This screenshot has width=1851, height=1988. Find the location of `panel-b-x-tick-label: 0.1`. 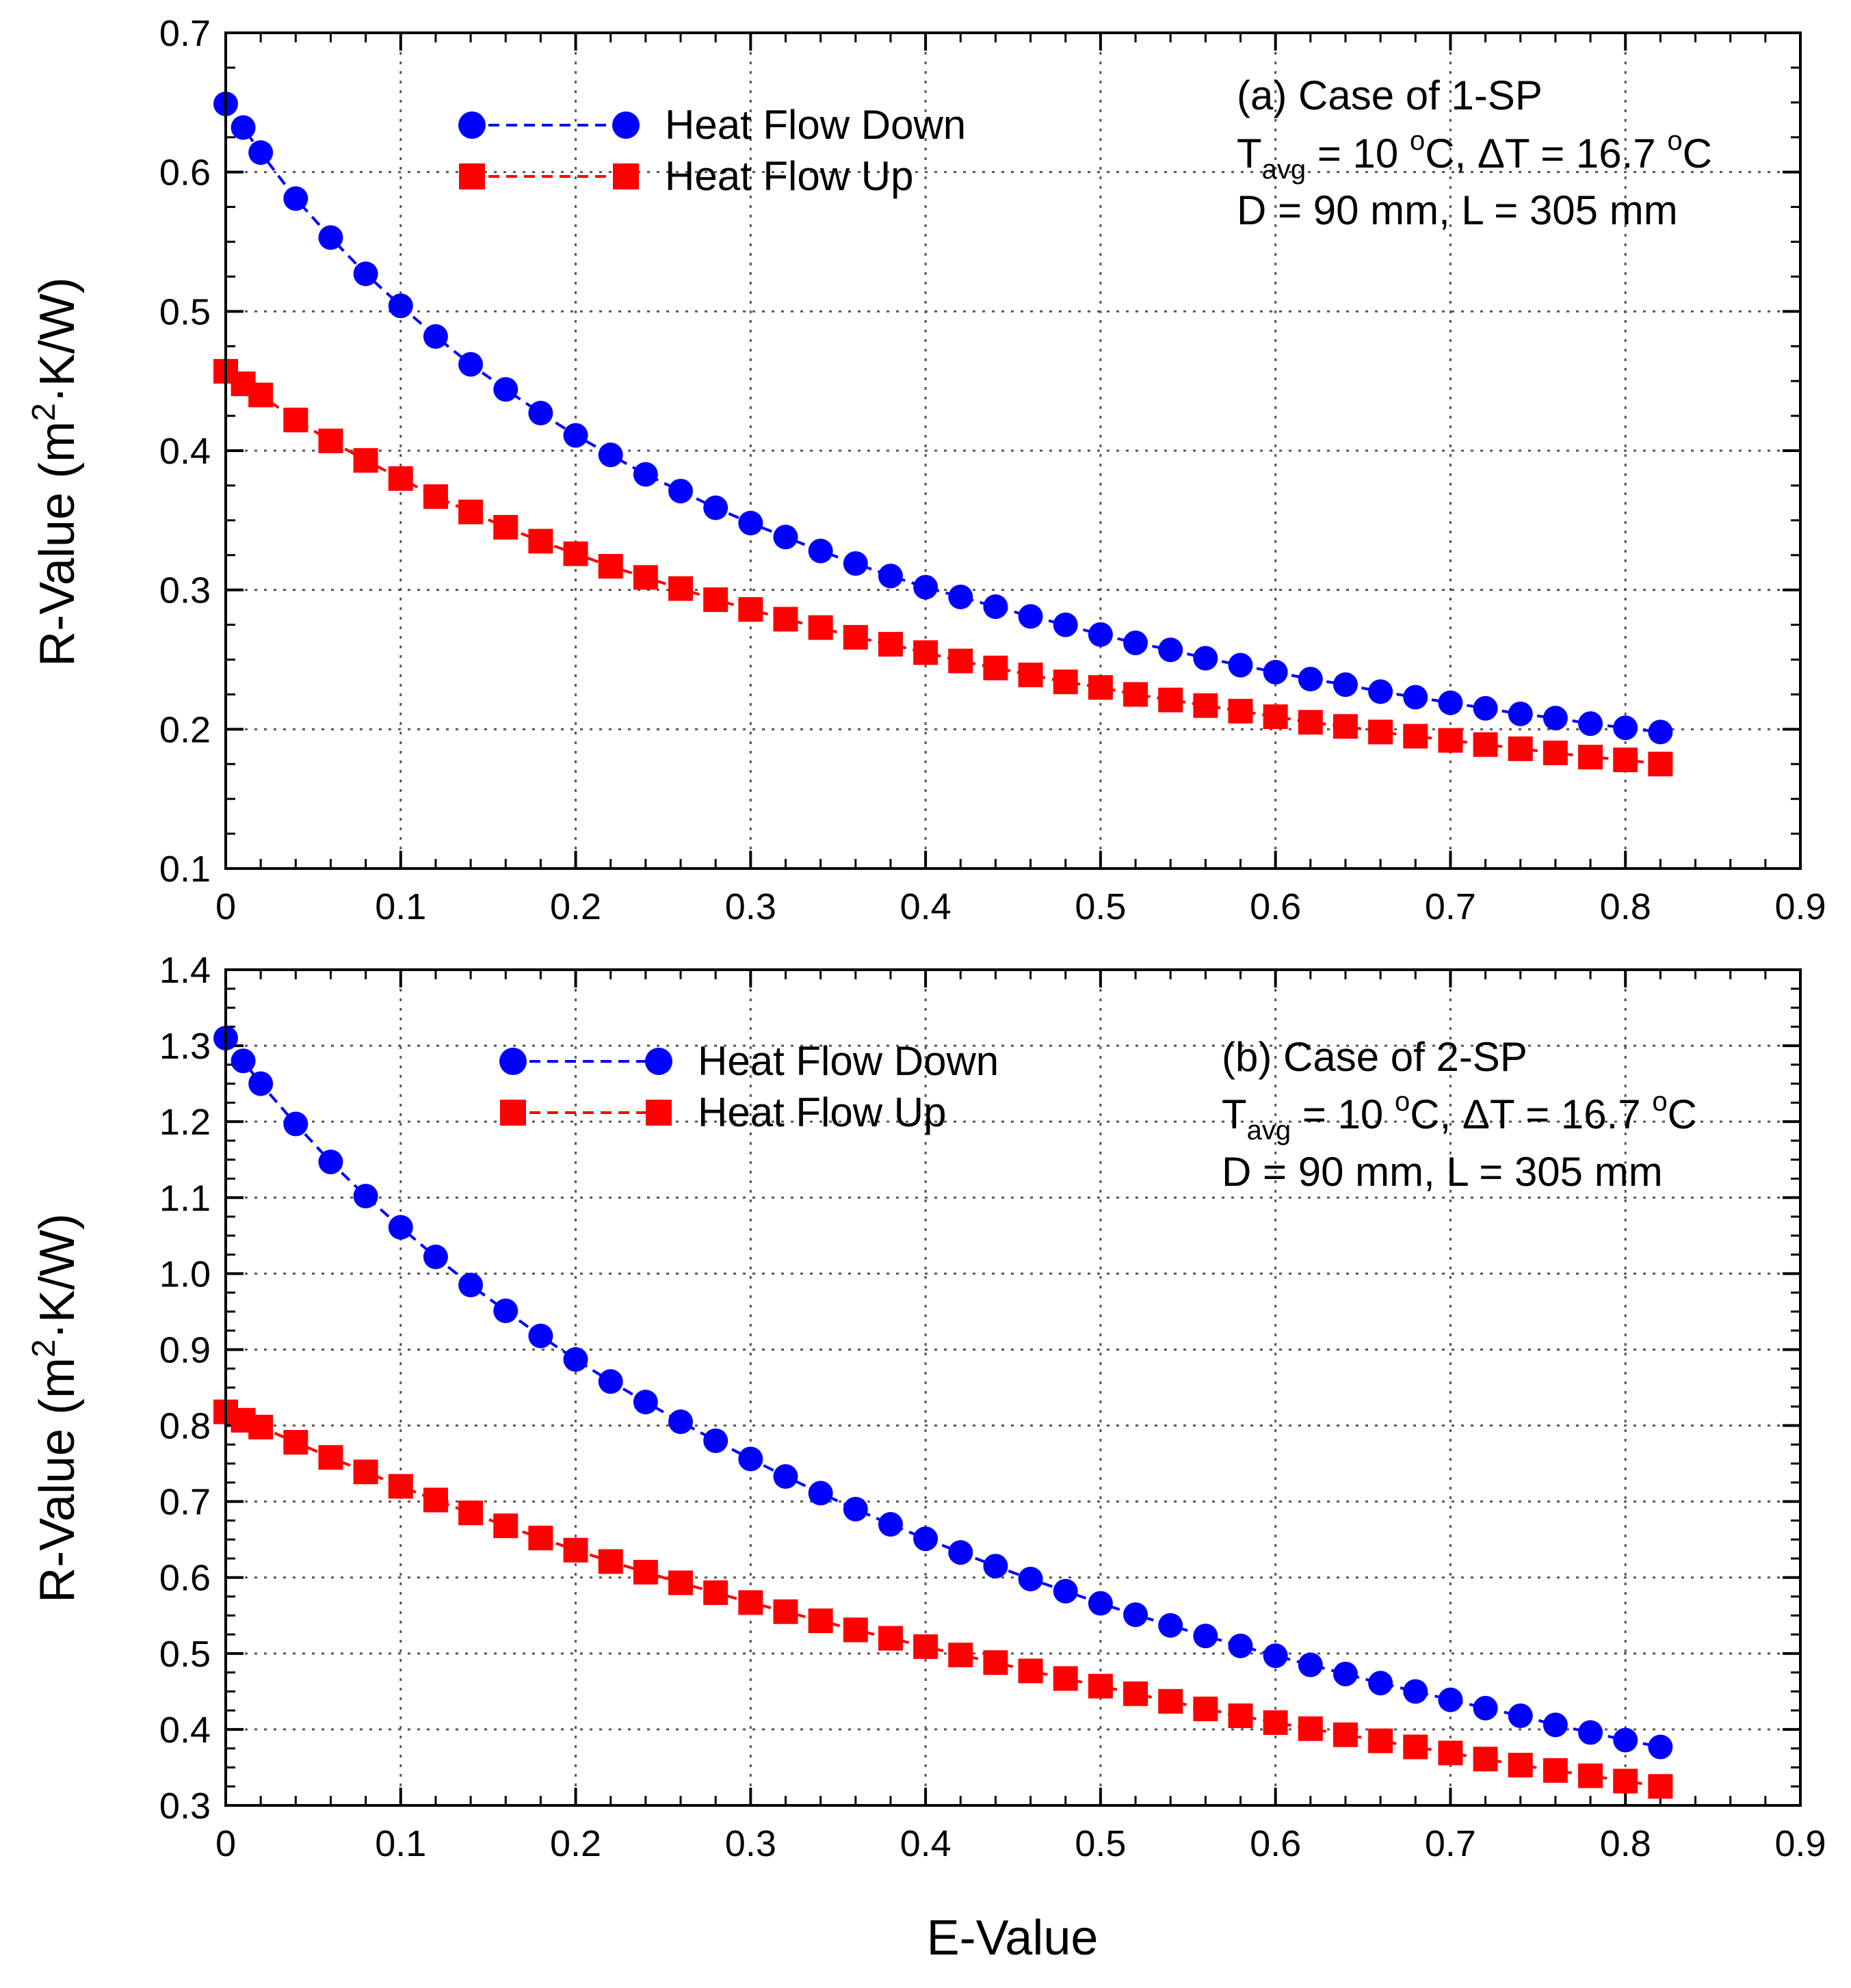

panel-b-x-tick-label: 0.1 is located at coordinates (400, 1843).